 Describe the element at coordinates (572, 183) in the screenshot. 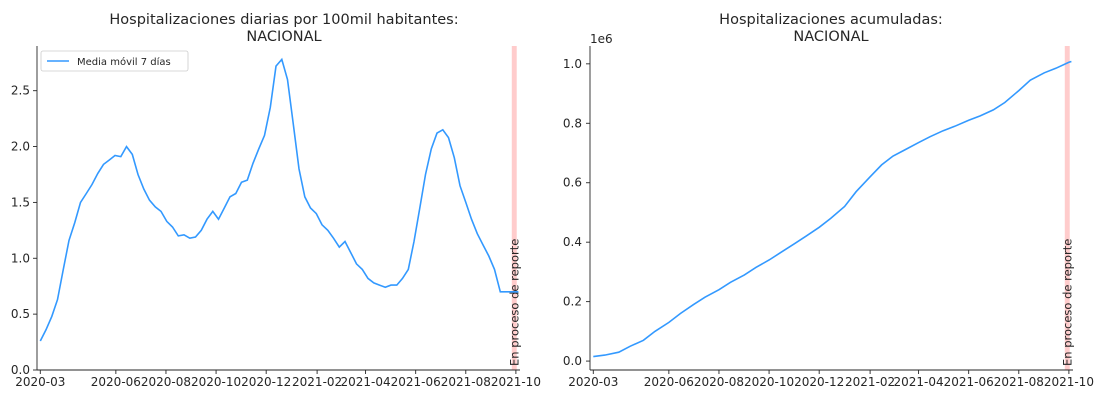

I see `y-tick-label: 0.6` at that location.